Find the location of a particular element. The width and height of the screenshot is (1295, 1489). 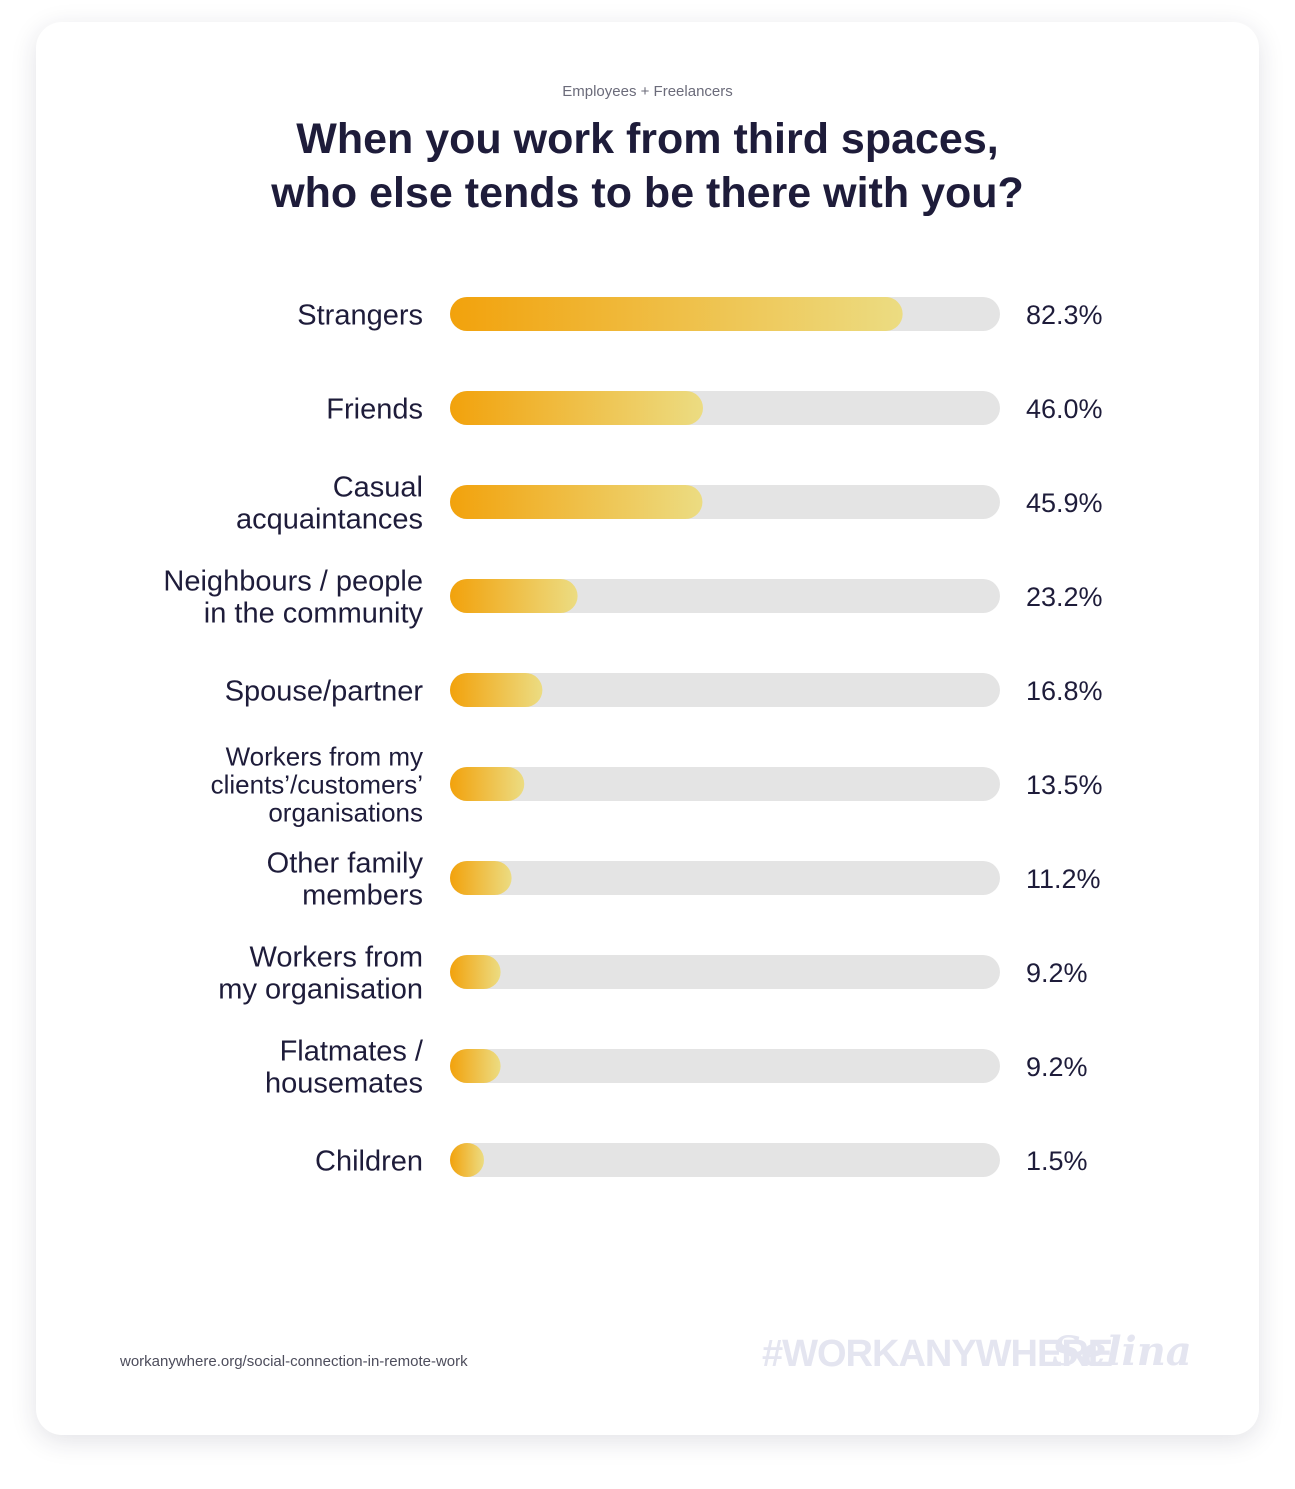

category-label: Neighbours / people in the community is located at coordinates (293, 597).